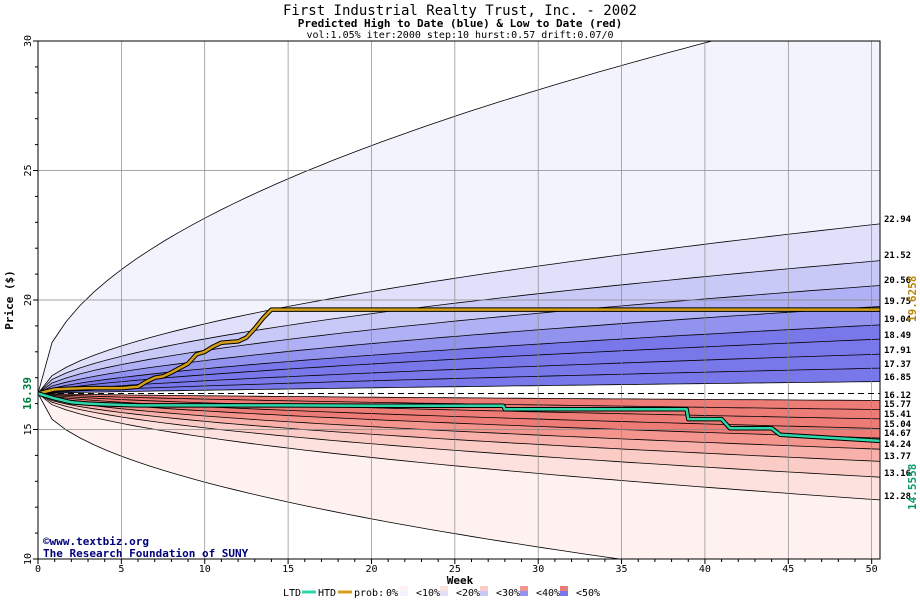 This screenshot has width=920, height=600. What do you see at coordinates (897, 405) in the screenshot?
I see `percentile-label-low-1: 15.77` at bounding box center [897, 405].